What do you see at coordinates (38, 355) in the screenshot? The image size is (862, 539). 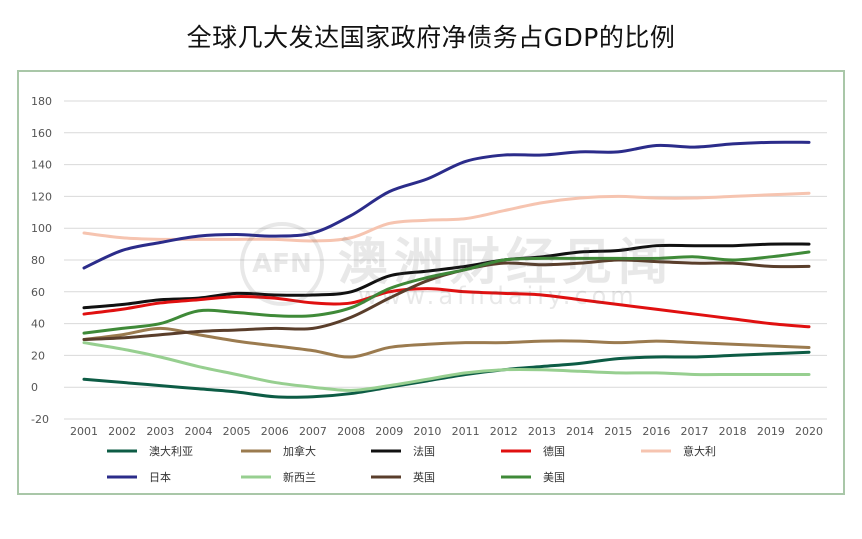 I see `y-tick-label: 20` at bounding box center [38, 355].